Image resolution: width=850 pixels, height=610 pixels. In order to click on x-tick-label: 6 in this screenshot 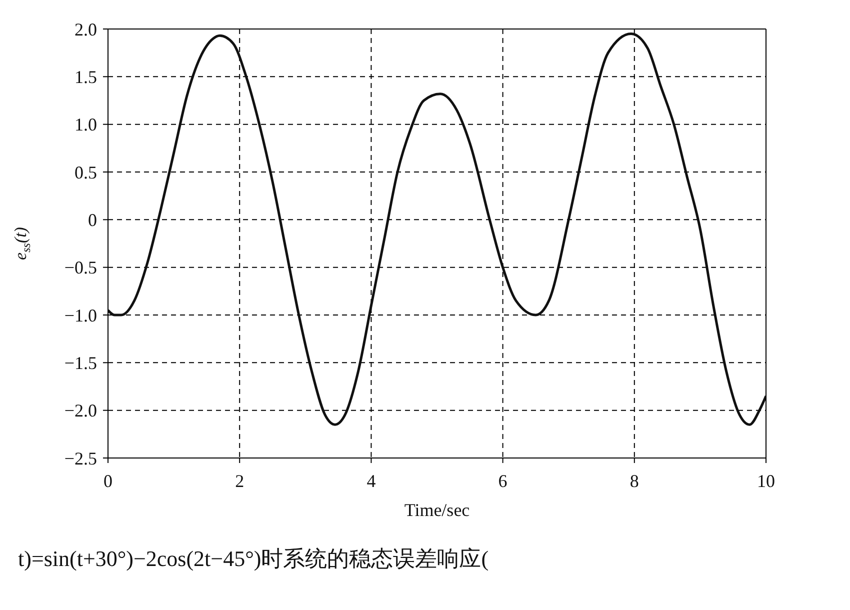, I will do `click(503, 481)`.